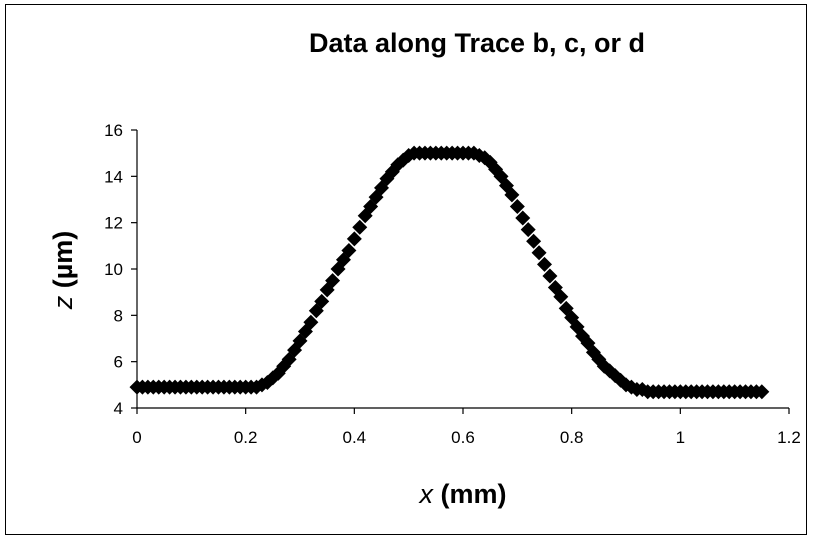 This screenshot has height=541, width=814. Describe the element at coordinates (118, 315) in the screenshot. I see `y-tick-label: 8` at that location.